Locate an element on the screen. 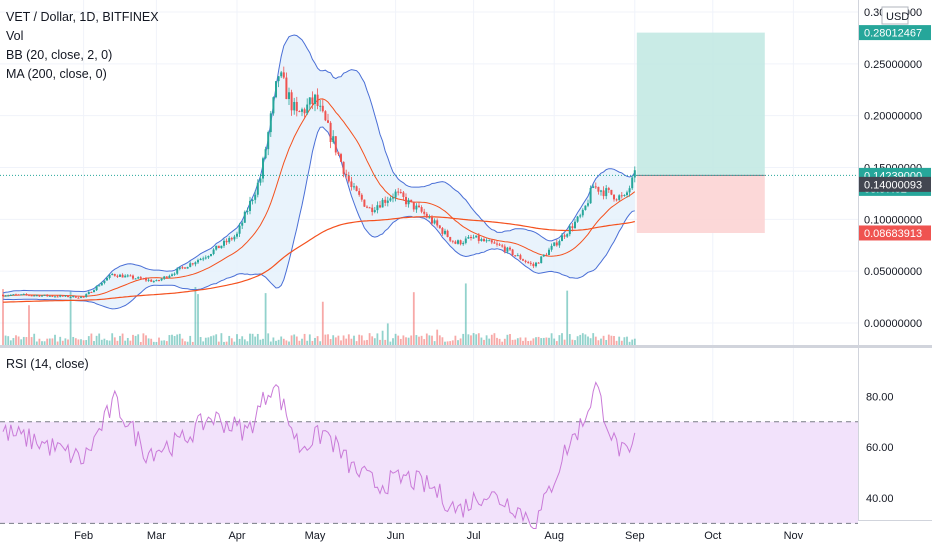 The width and height of the screenshot is (932, 555). time-tick-label: Jun is located at coordinates (396, 536).